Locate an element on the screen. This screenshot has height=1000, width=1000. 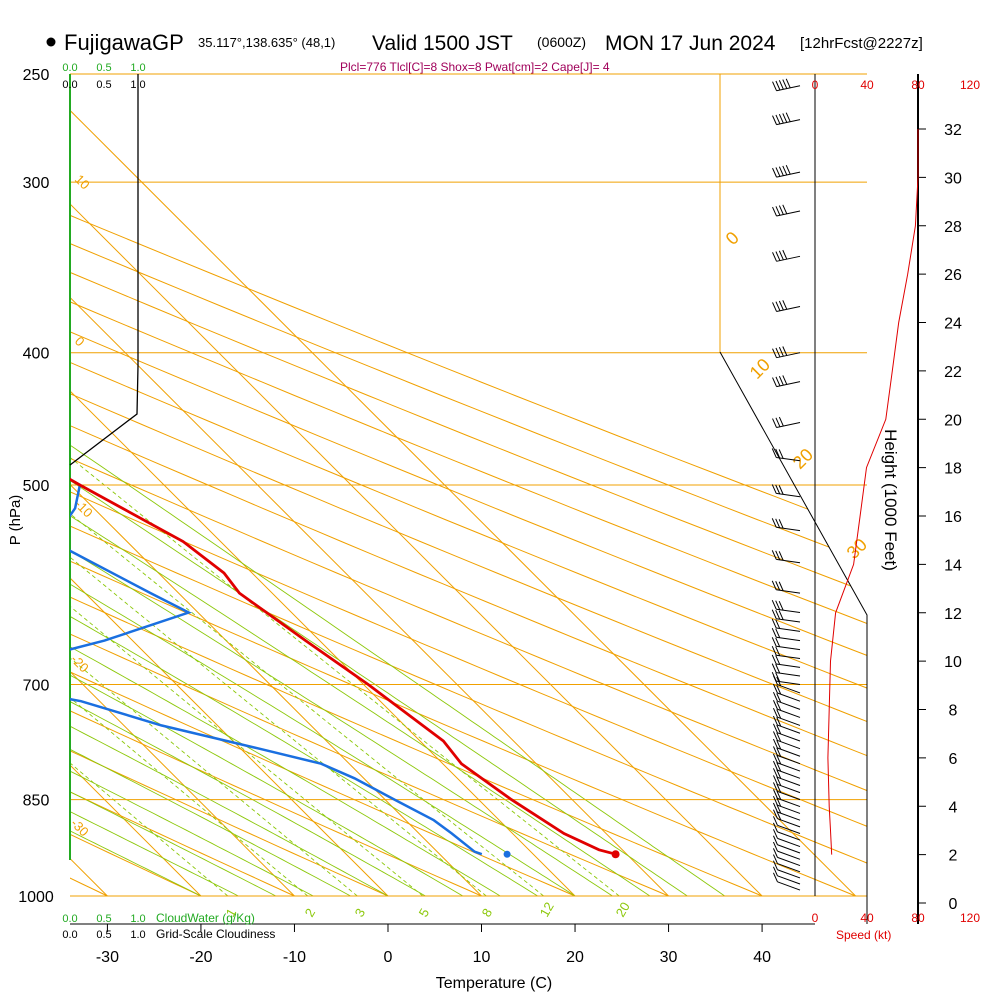
pressure-tick-label: 250 is located at coordinates (36, 75).